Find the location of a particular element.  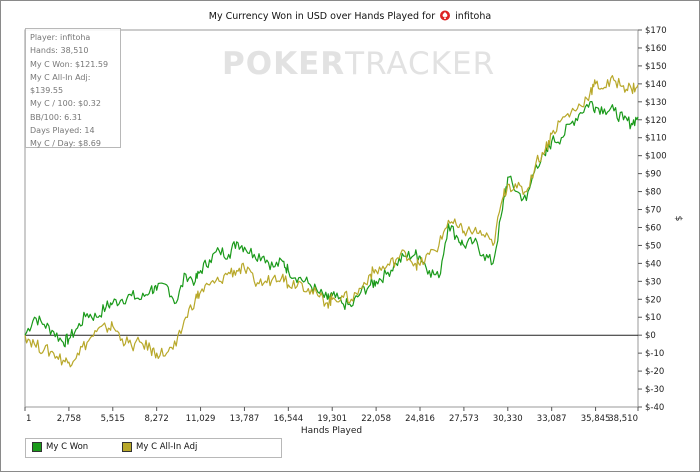

x-tick-label: 19,301 is located at coordinates (332, 419).